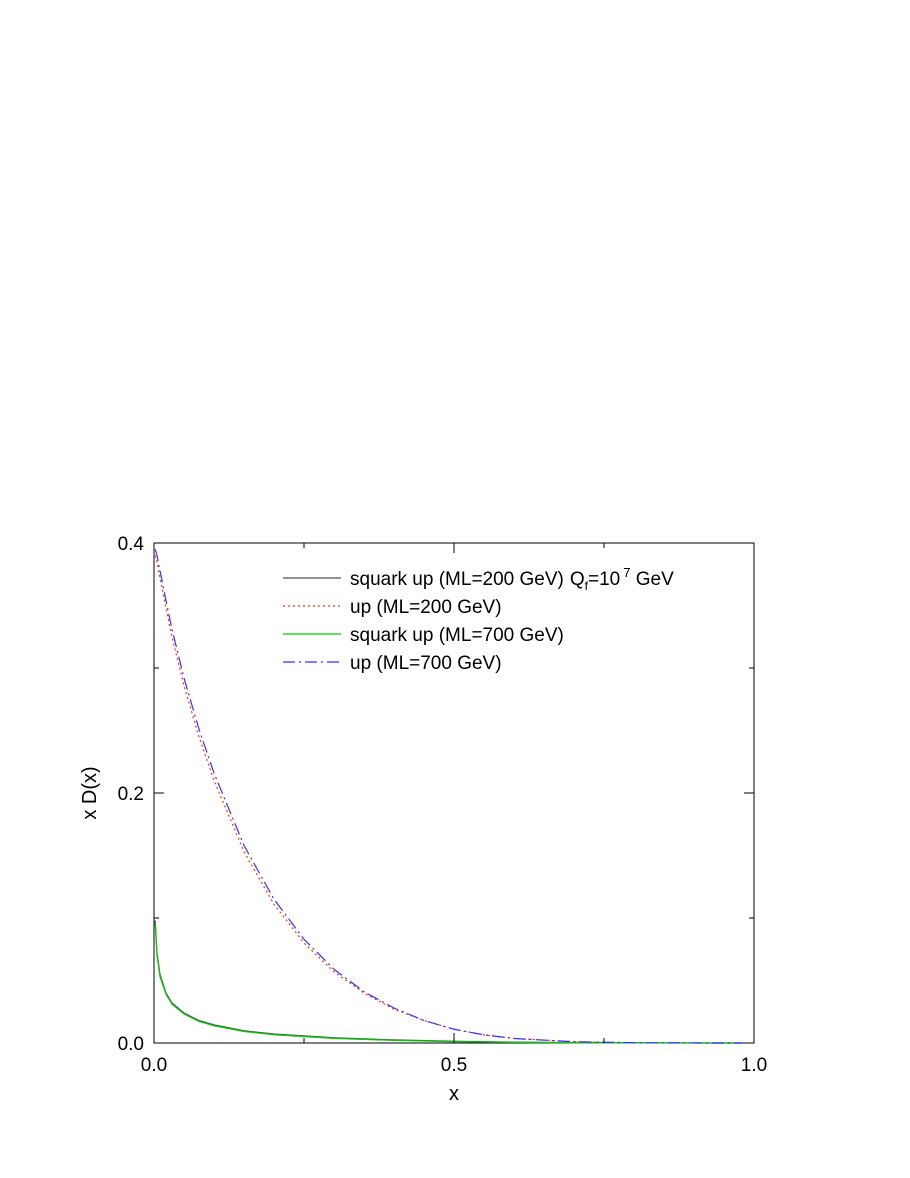 This screenshot has width=910, height=1178. I want to click on x-axis-label: x, so click(454, 1094).